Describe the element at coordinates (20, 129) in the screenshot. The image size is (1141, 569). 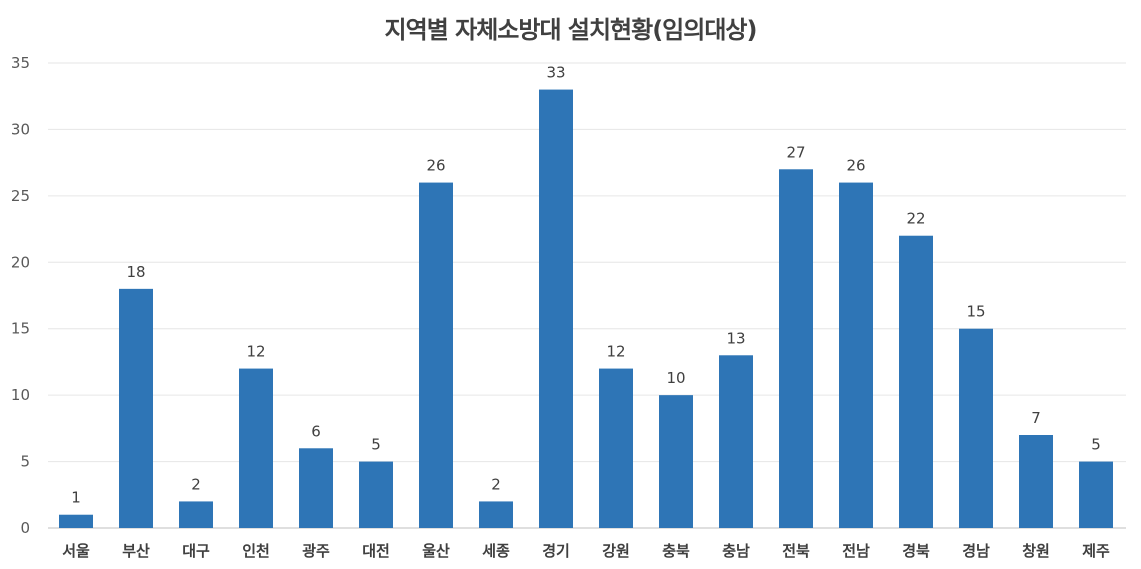
I see `y-tick-label-30: 30` at that location.